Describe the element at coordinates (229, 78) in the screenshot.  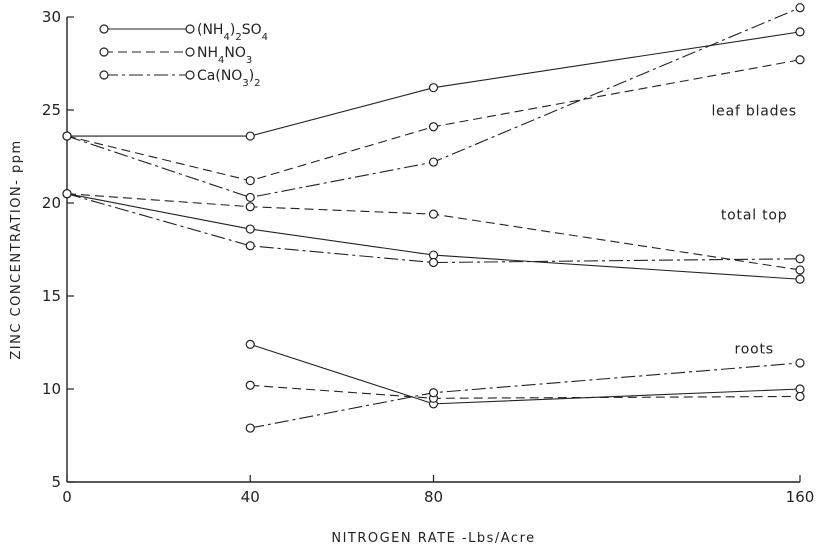
I see `legend-label-calcium_nitrate: Ca(NO3)2` at that location.